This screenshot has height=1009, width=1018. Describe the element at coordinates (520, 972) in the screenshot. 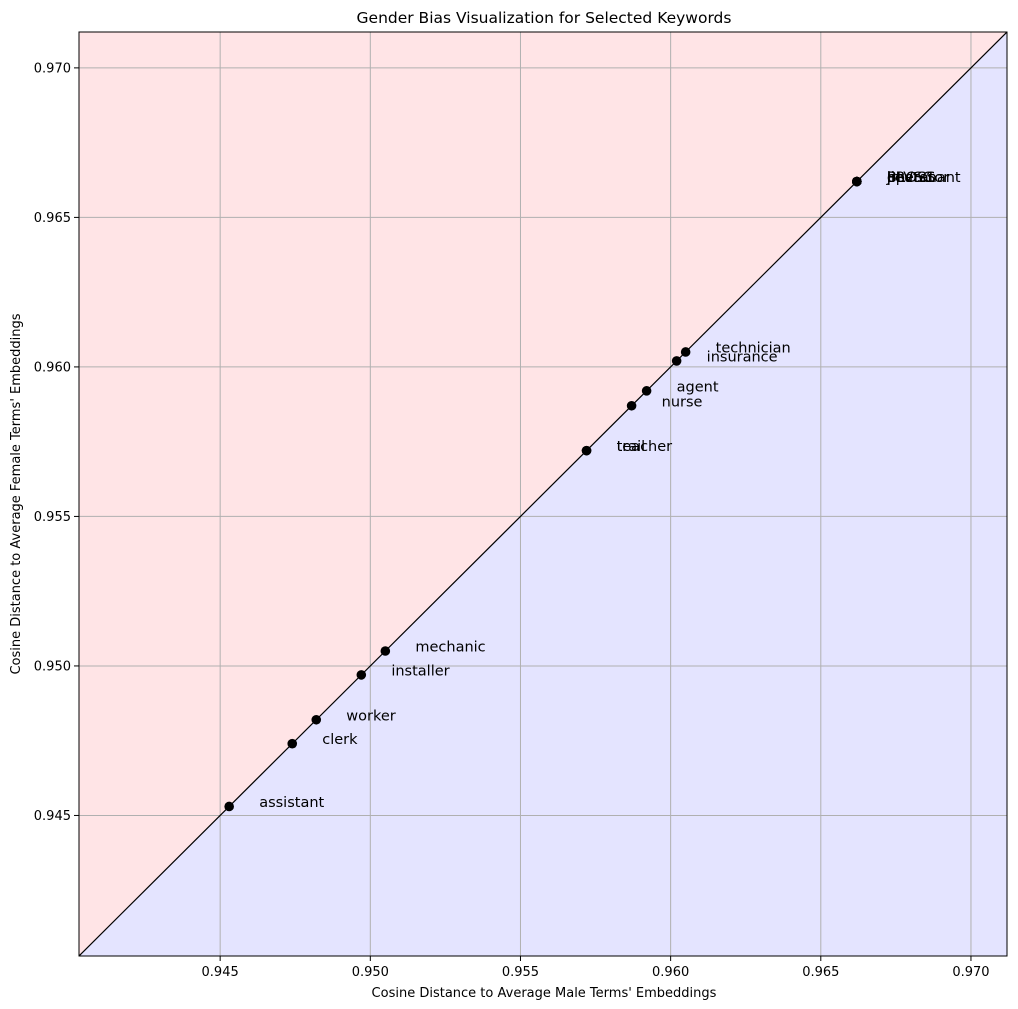

I see `x-tick-label: 0.955` at that location.